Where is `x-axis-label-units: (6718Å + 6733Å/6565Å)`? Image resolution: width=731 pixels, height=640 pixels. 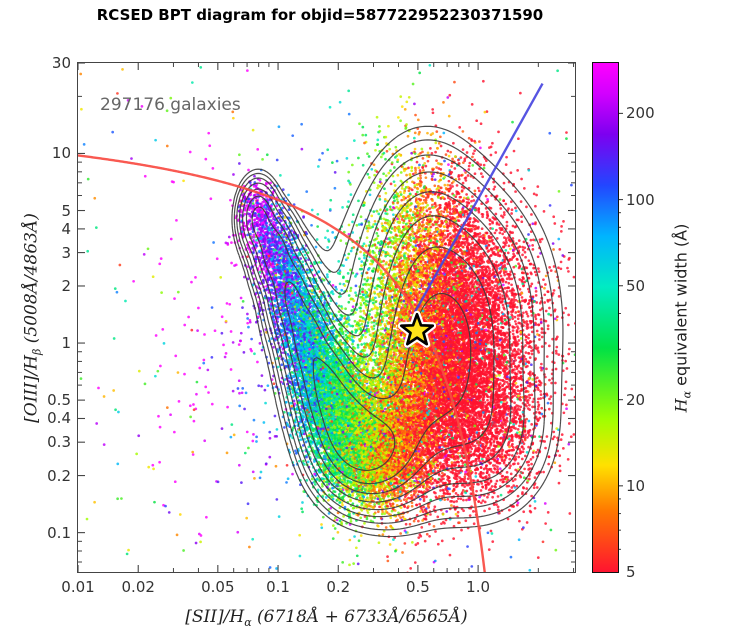 x-axis-label-units: (6718Å + 6733Å/6565Å) is located at coordinates (359, 617).